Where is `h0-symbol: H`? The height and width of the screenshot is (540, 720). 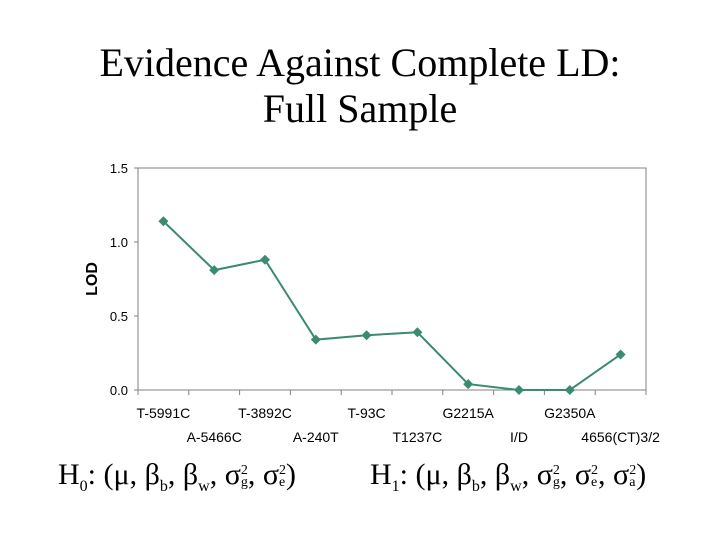 h0-symbol: H is located at coordinates (69, 474).